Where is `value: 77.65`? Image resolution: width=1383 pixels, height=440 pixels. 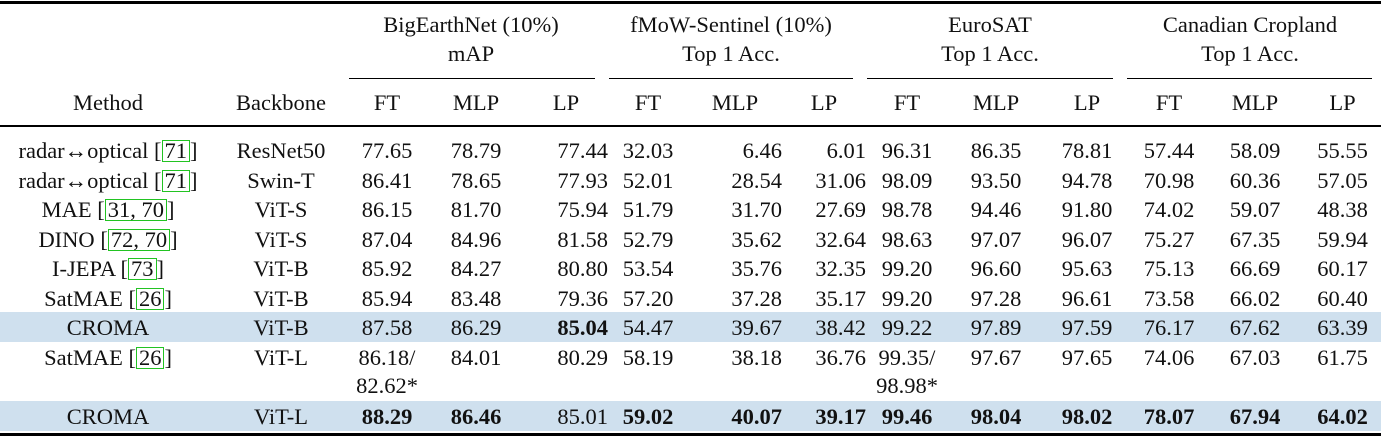
value: 77.65 is located at coordinates (387, 150).